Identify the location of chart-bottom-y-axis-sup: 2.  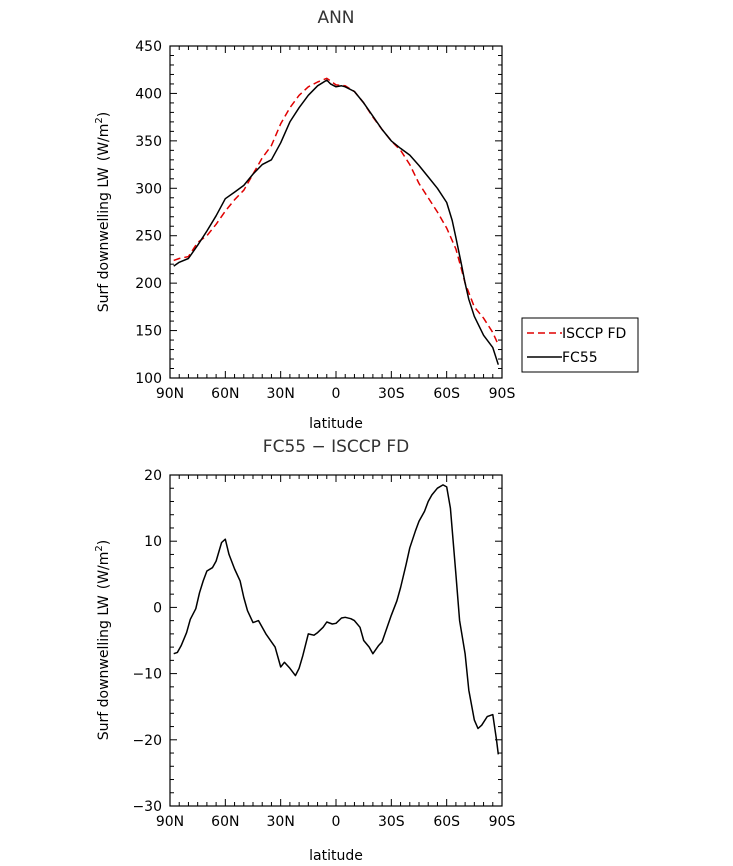
(99, 548).